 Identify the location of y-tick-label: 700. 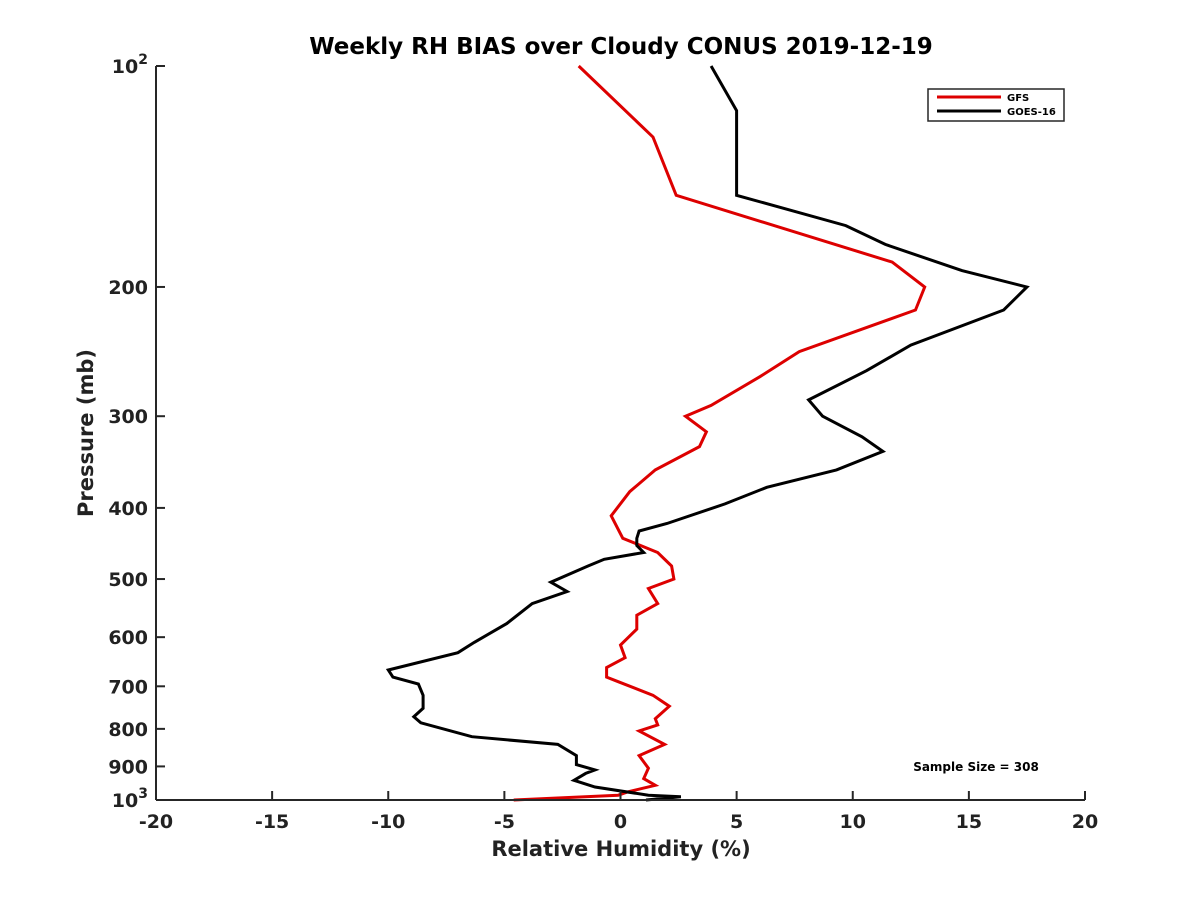
(128, 687).